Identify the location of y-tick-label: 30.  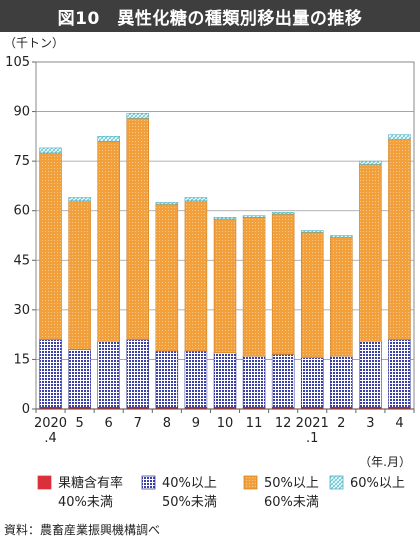
(21, 310).